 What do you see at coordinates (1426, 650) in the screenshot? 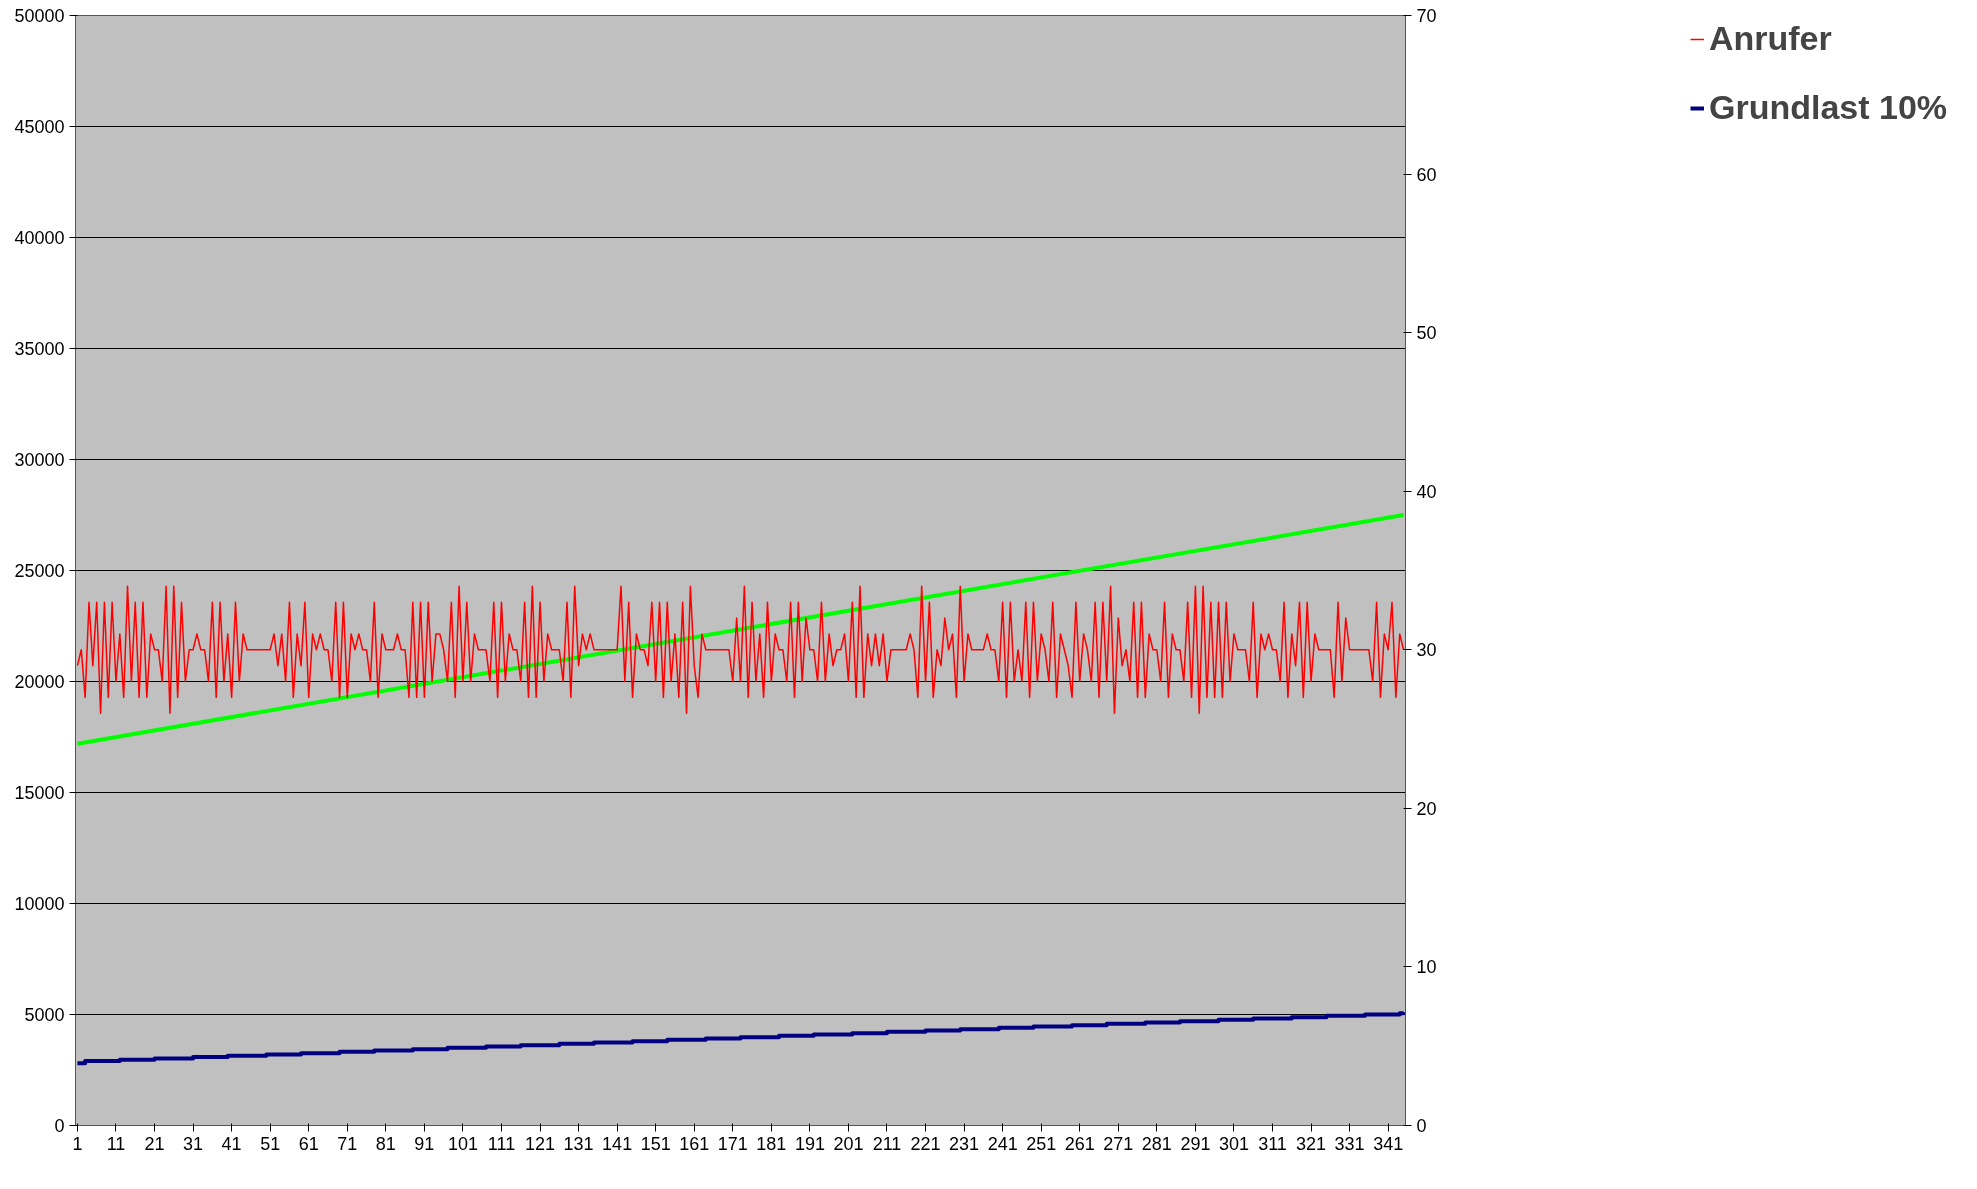
I see `y2-tick-label: 30` at bounding box center [1426, 650].